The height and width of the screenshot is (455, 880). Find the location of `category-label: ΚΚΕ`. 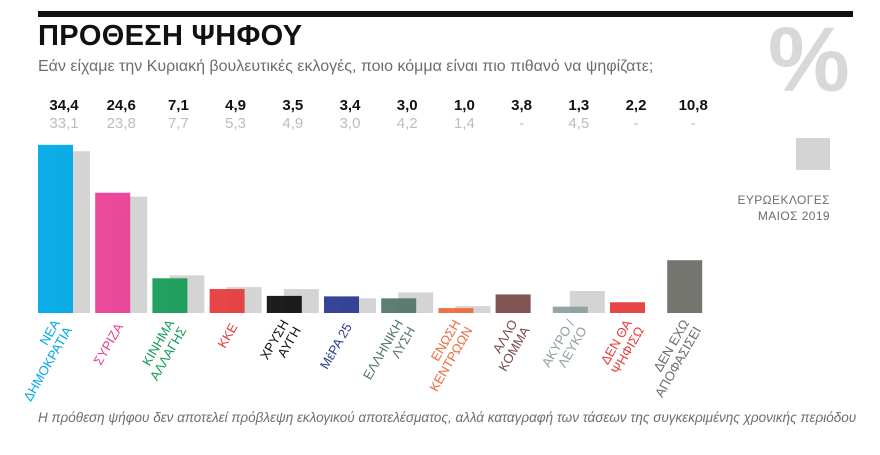

category-label: ΚΚΕ is located at coordinates (228, 335).